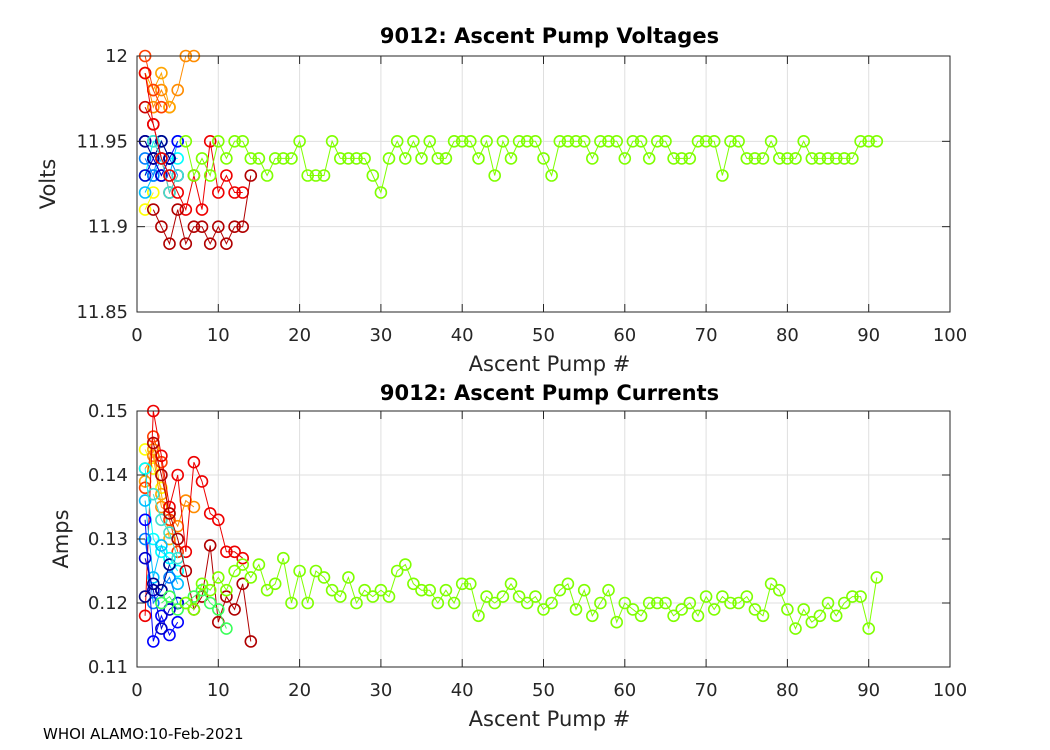 The width and height of the screenshot is (1050, 750). What do you see at coordinates (108, 603) in the screenshot?
I see `y-tick-label: 0.12` at bounding box center [108, 603].